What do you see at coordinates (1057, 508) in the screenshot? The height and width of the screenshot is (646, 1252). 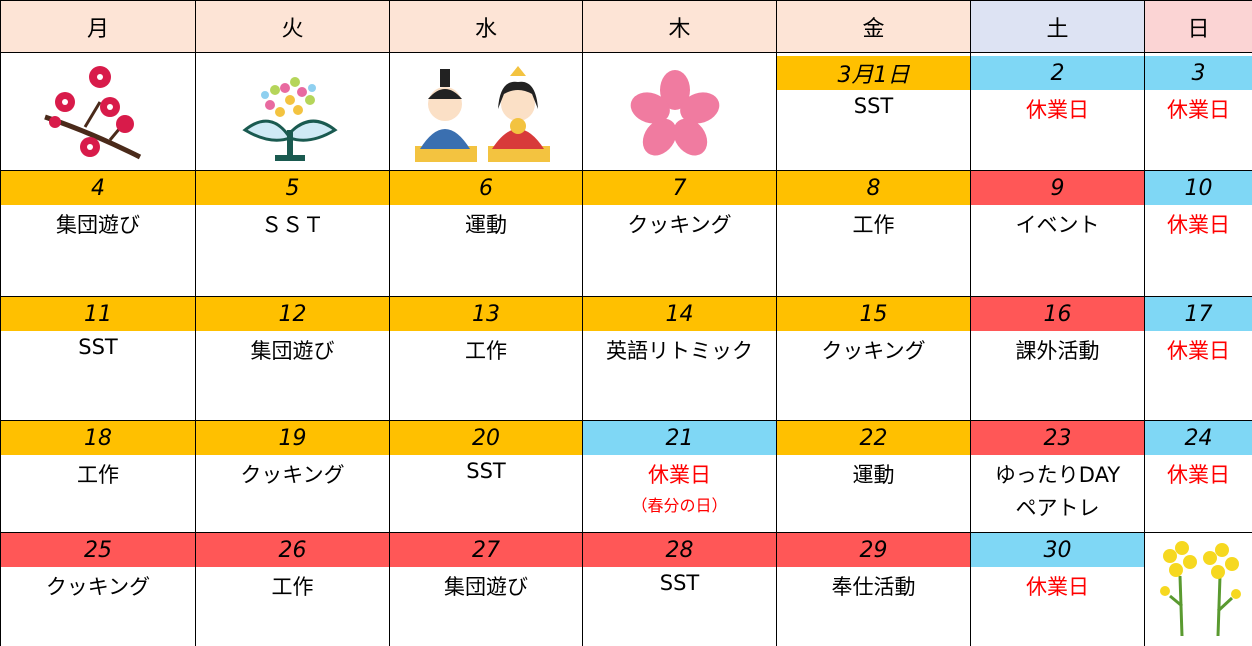 I see `event-label: ペアトレ` at bounding box center [1057, 508].